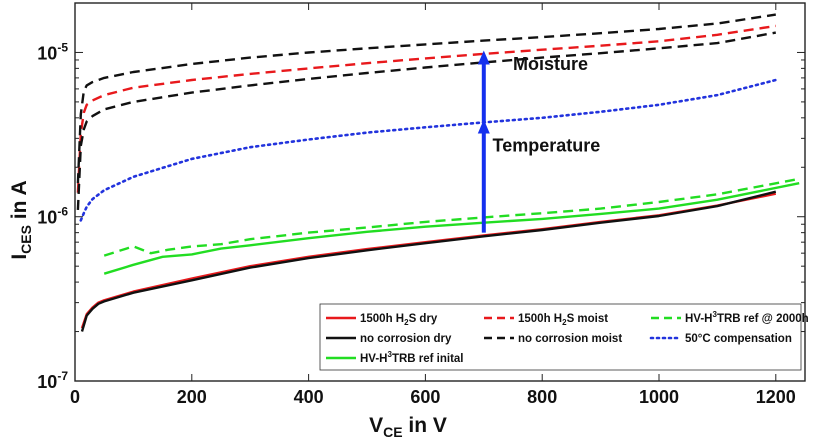 Image resolution: width=831 pixels, height=442 pixels. What do you see at coordinates (399, 320) in the screenshot?
I see `legend-label-1500h-h2s-dry: 1500h H2S dry` at bounding box center [399, 320].